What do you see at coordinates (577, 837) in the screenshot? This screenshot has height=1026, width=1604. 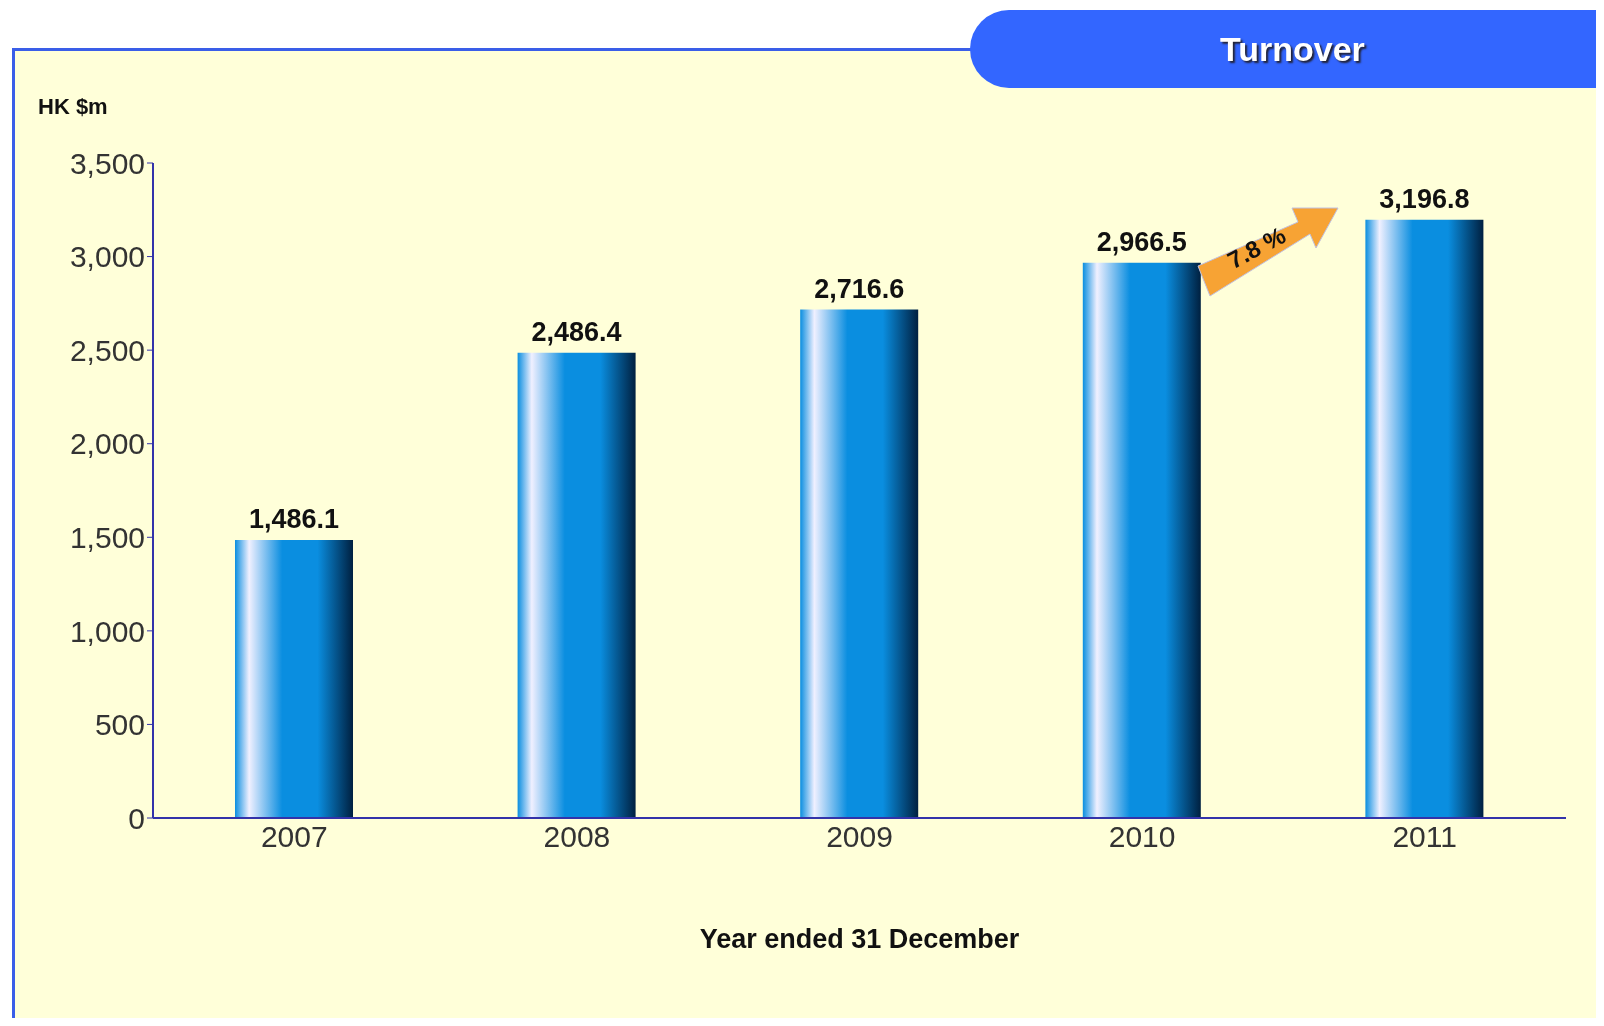 I see `x-tick-label: 2008` at bounding box center [577, 837].